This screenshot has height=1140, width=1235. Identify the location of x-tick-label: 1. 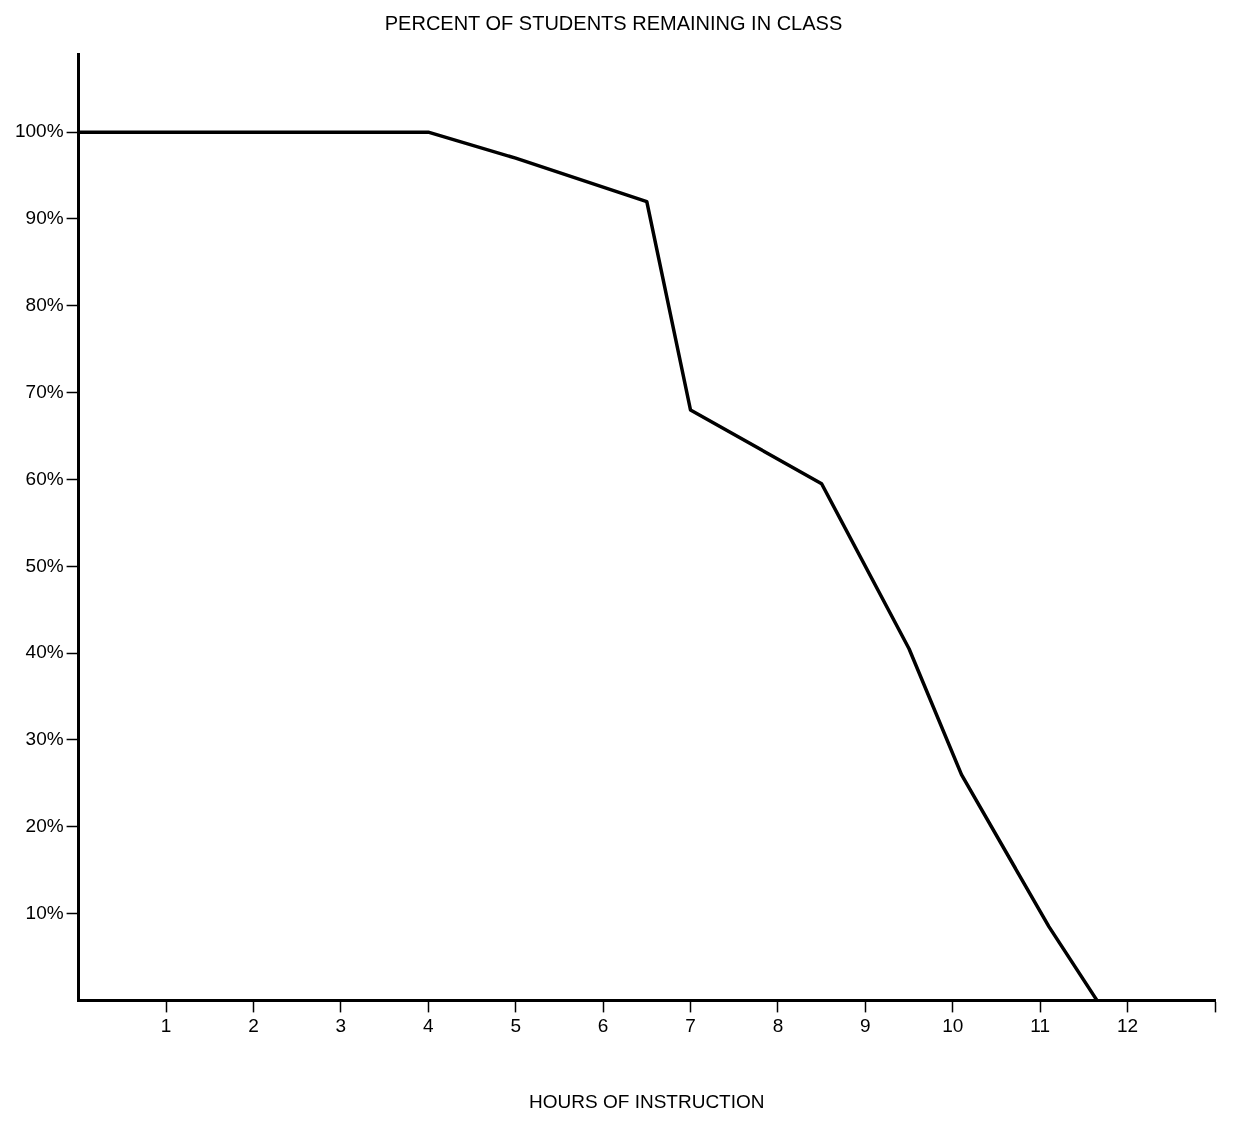
(166, 1026).